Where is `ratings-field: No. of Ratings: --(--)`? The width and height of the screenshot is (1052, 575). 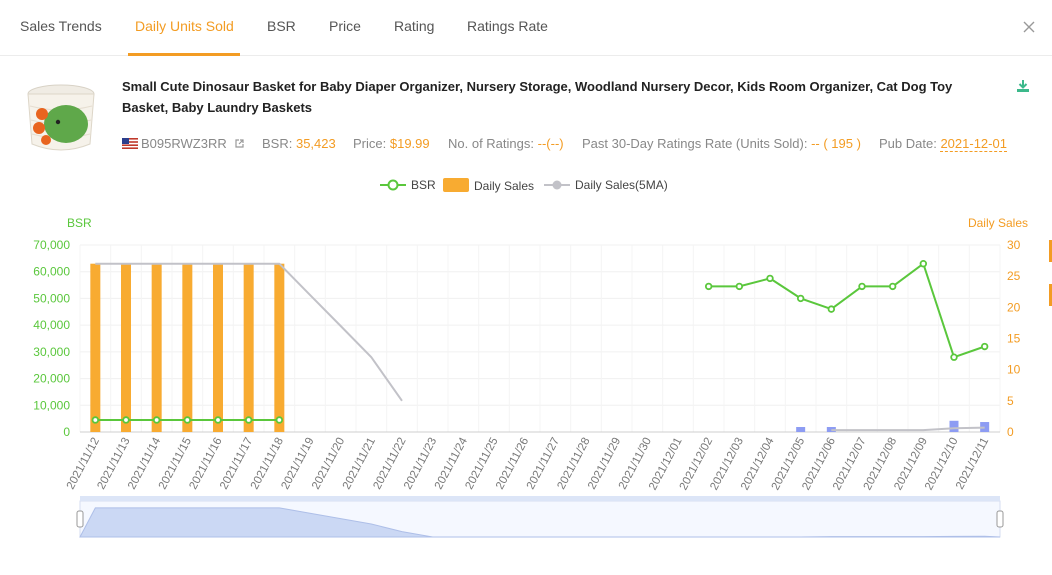 ratings-field: No. of Ratings: --(--) is located at coordinates (506, 143).